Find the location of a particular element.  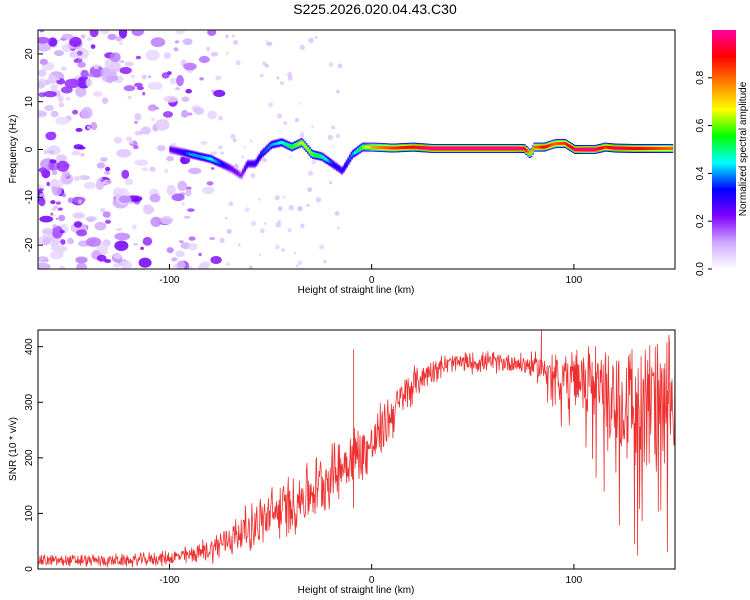

snr-y-tick-label: 200 is located at coordinates (29, 457).